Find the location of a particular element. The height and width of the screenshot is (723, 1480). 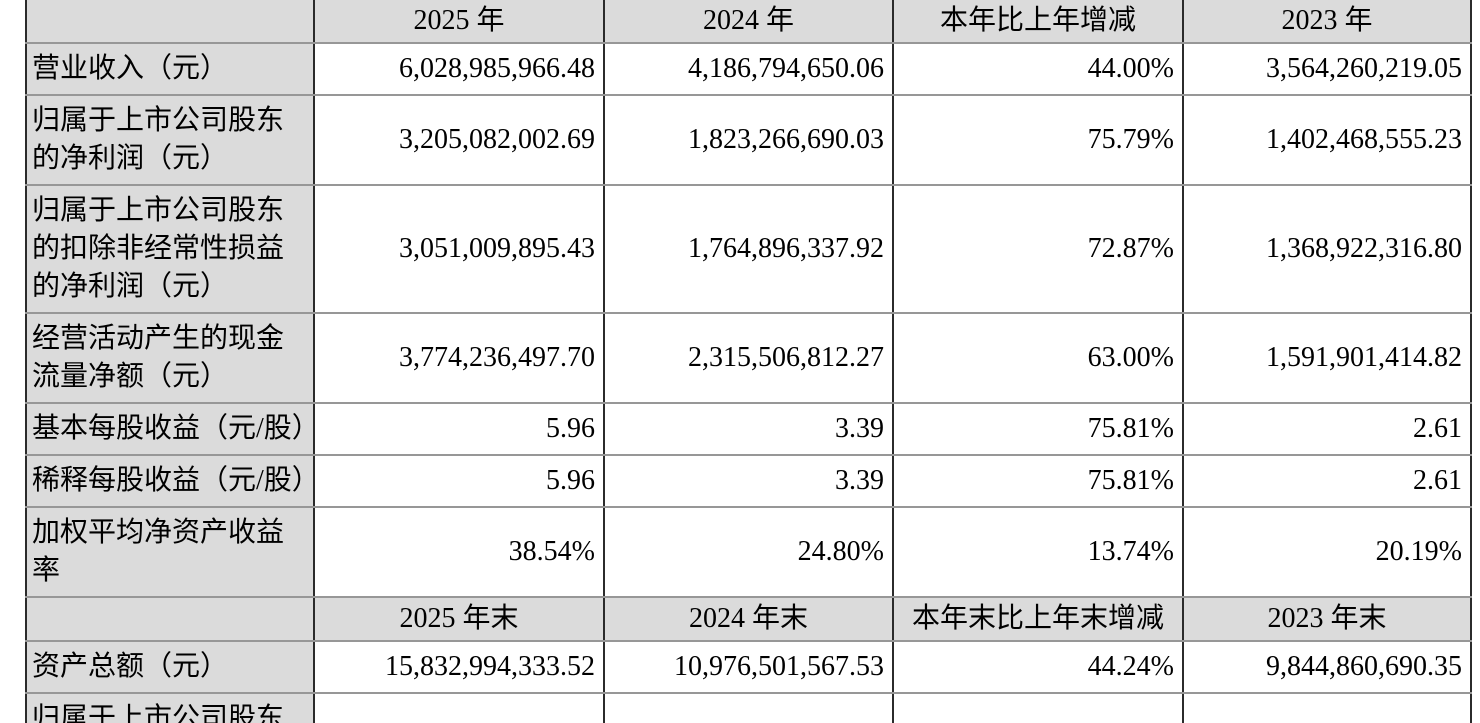

value-cell: 3,051,009,895.43 is located at coordinates (459, 249).